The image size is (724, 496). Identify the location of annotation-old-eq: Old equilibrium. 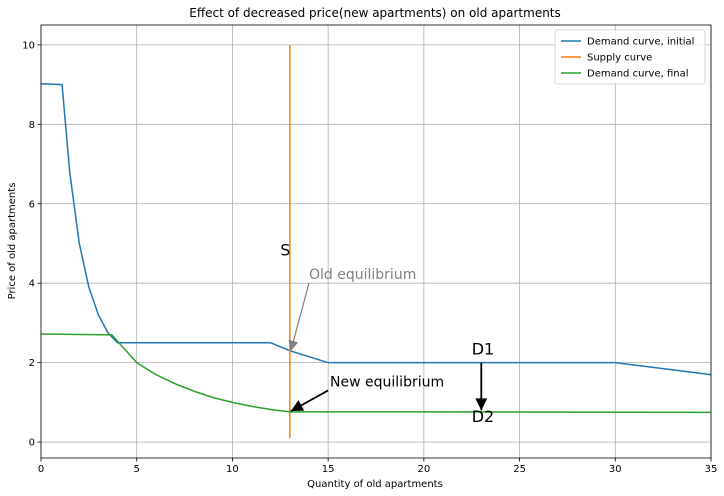
(362, 275).